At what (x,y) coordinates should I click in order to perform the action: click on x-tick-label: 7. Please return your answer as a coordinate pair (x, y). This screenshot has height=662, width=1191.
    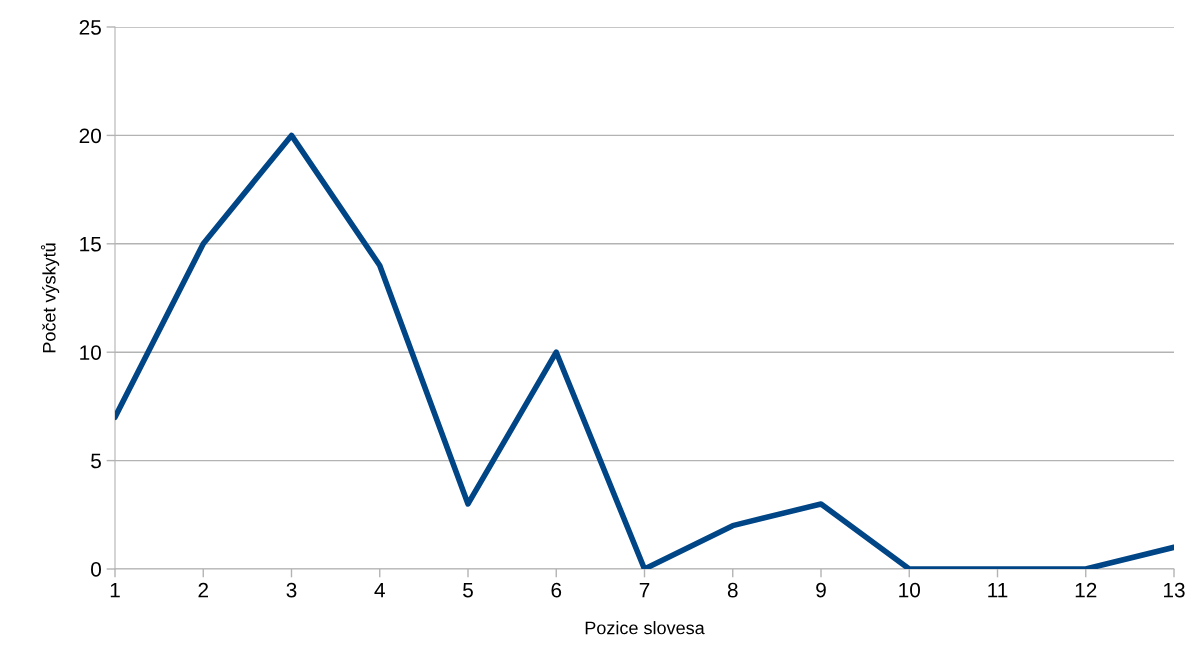
    Looking at the image, I should click on (644, 590).